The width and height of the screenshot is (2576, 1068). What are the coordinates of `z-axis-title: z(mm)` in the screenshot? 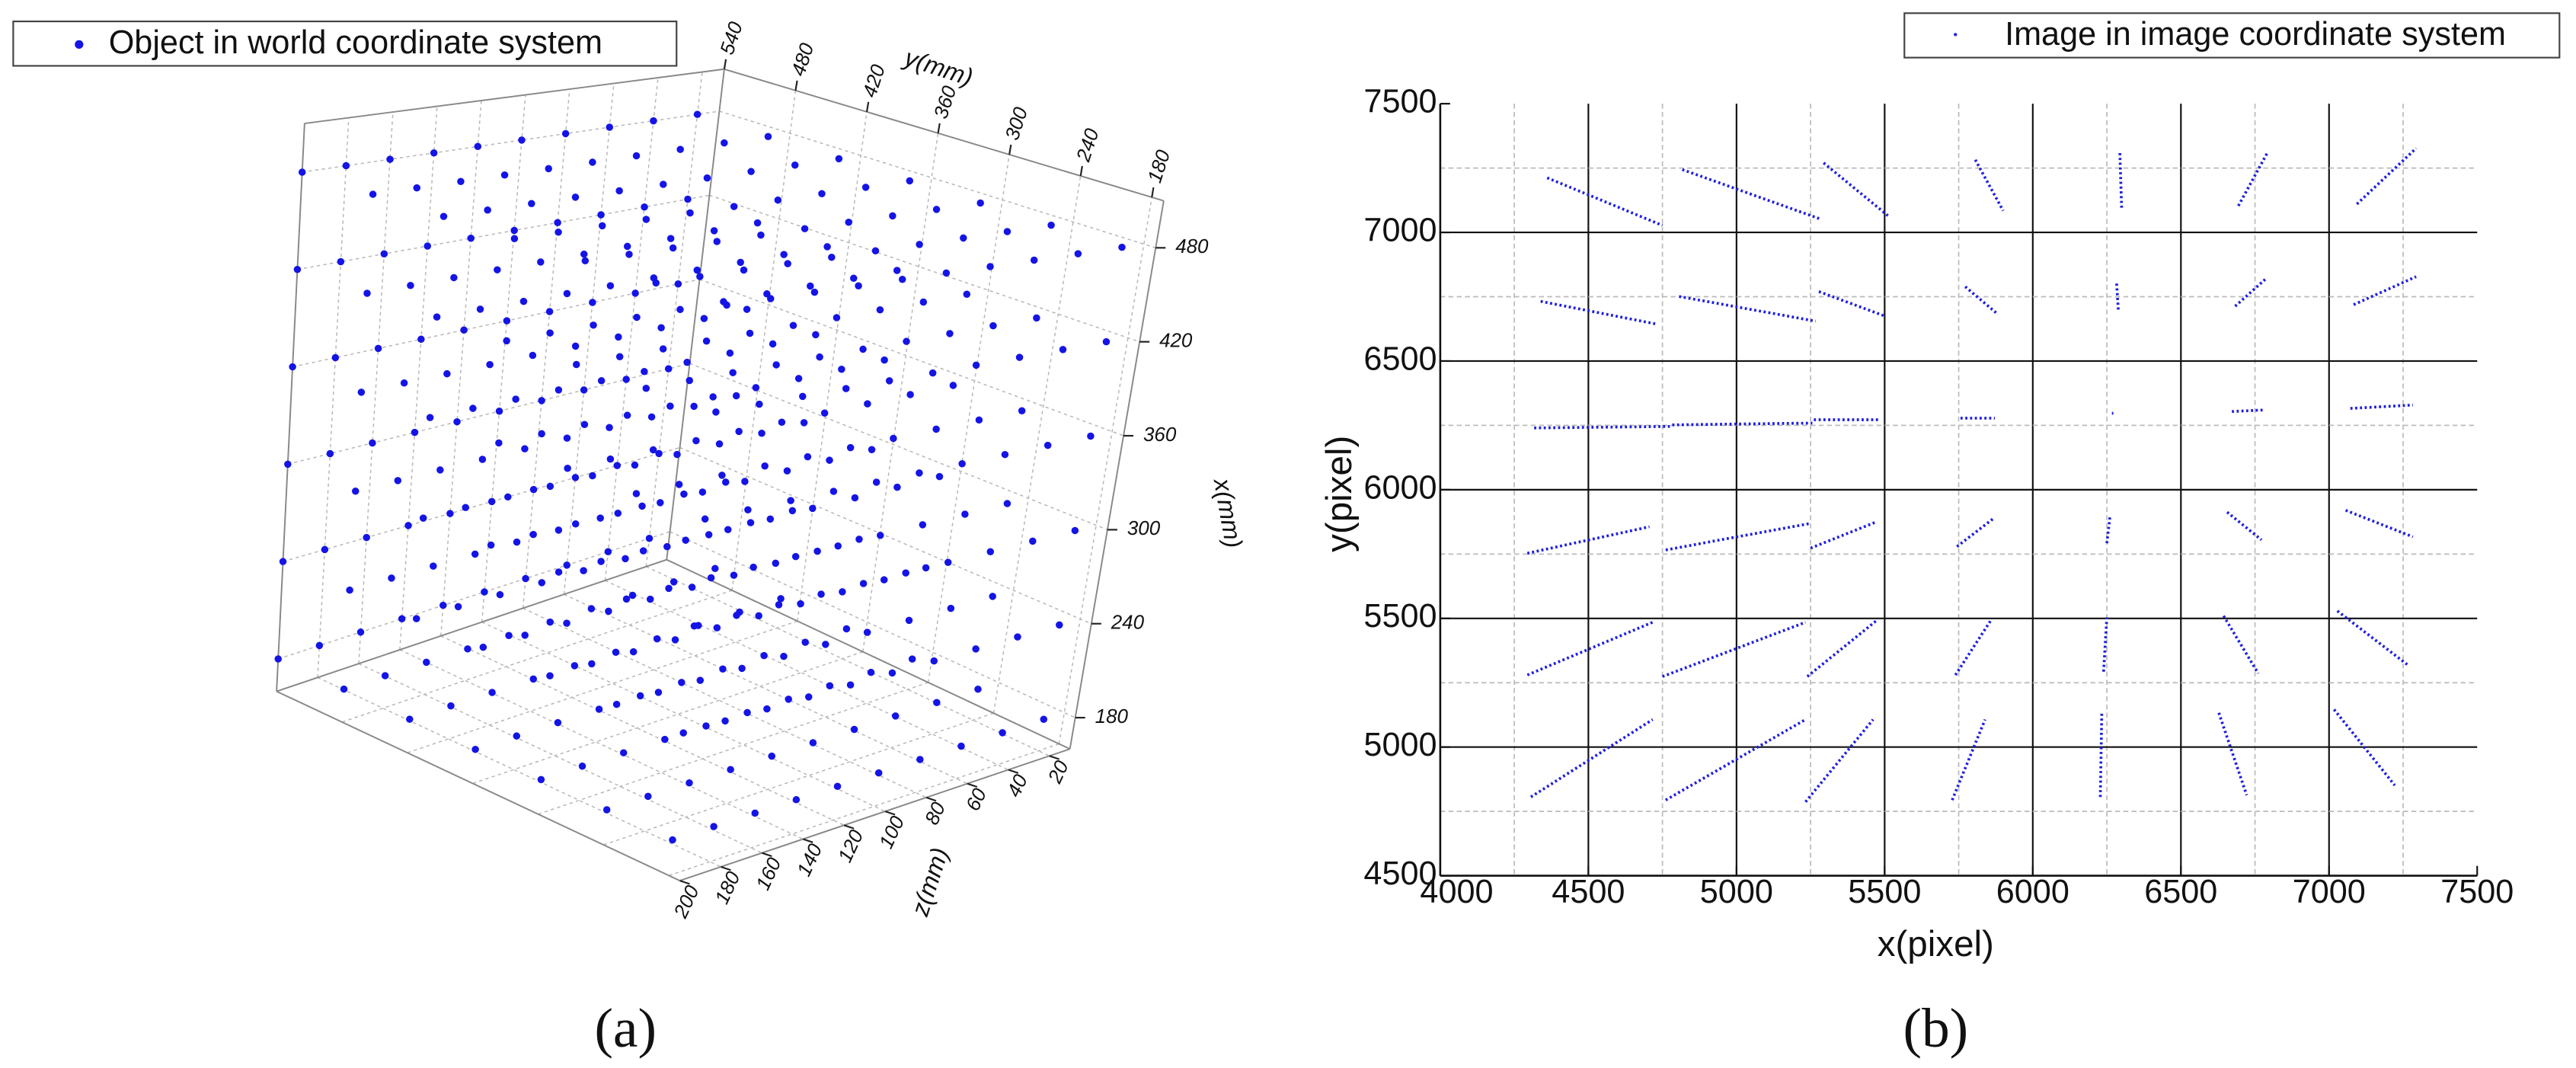 It's located at (930, 881).